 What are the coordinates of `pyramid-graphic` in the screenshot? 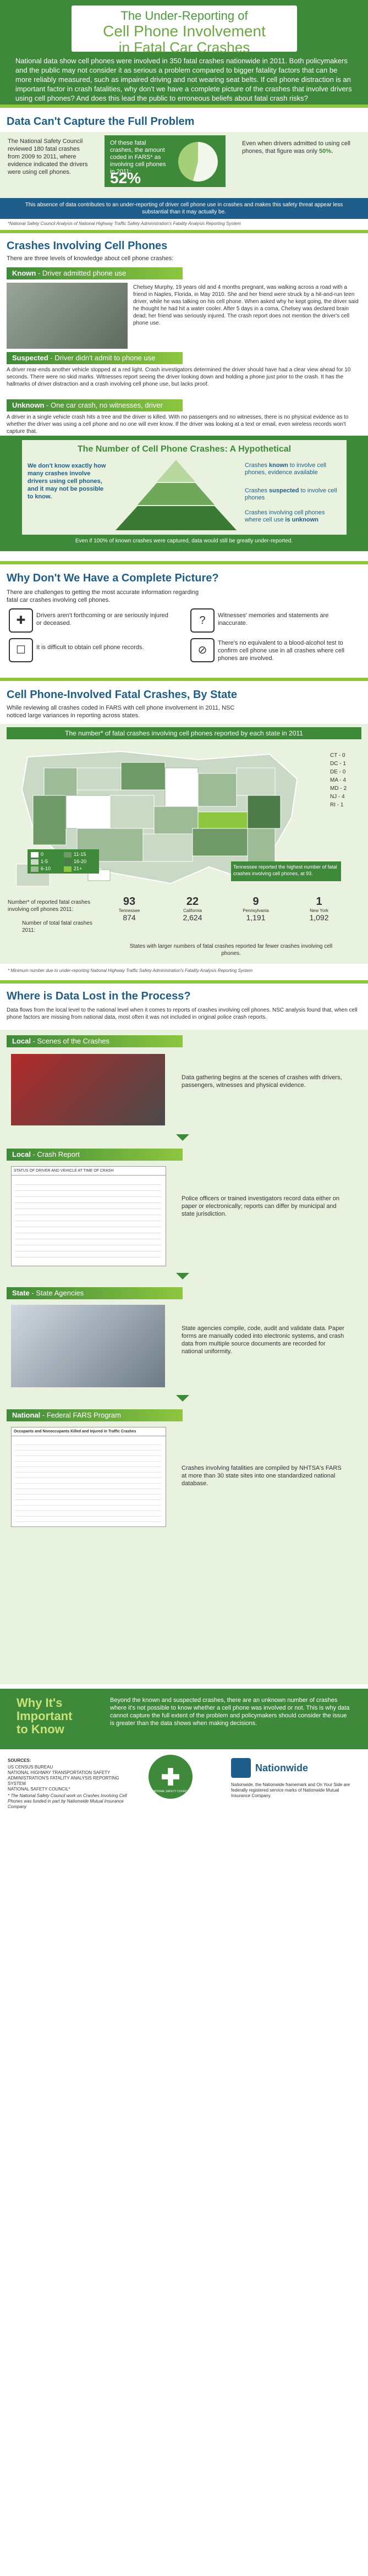 It's located at (176, 495).